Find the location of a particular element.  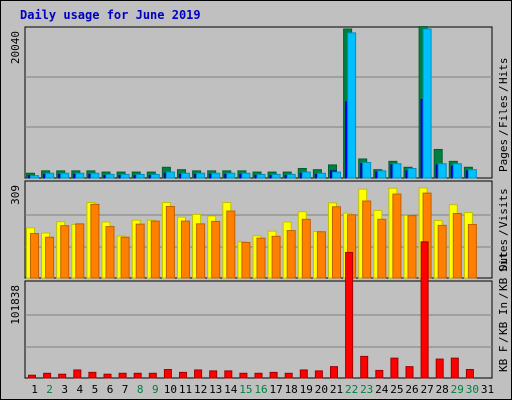

day-label: 28 is located at coordinates (442, 389).